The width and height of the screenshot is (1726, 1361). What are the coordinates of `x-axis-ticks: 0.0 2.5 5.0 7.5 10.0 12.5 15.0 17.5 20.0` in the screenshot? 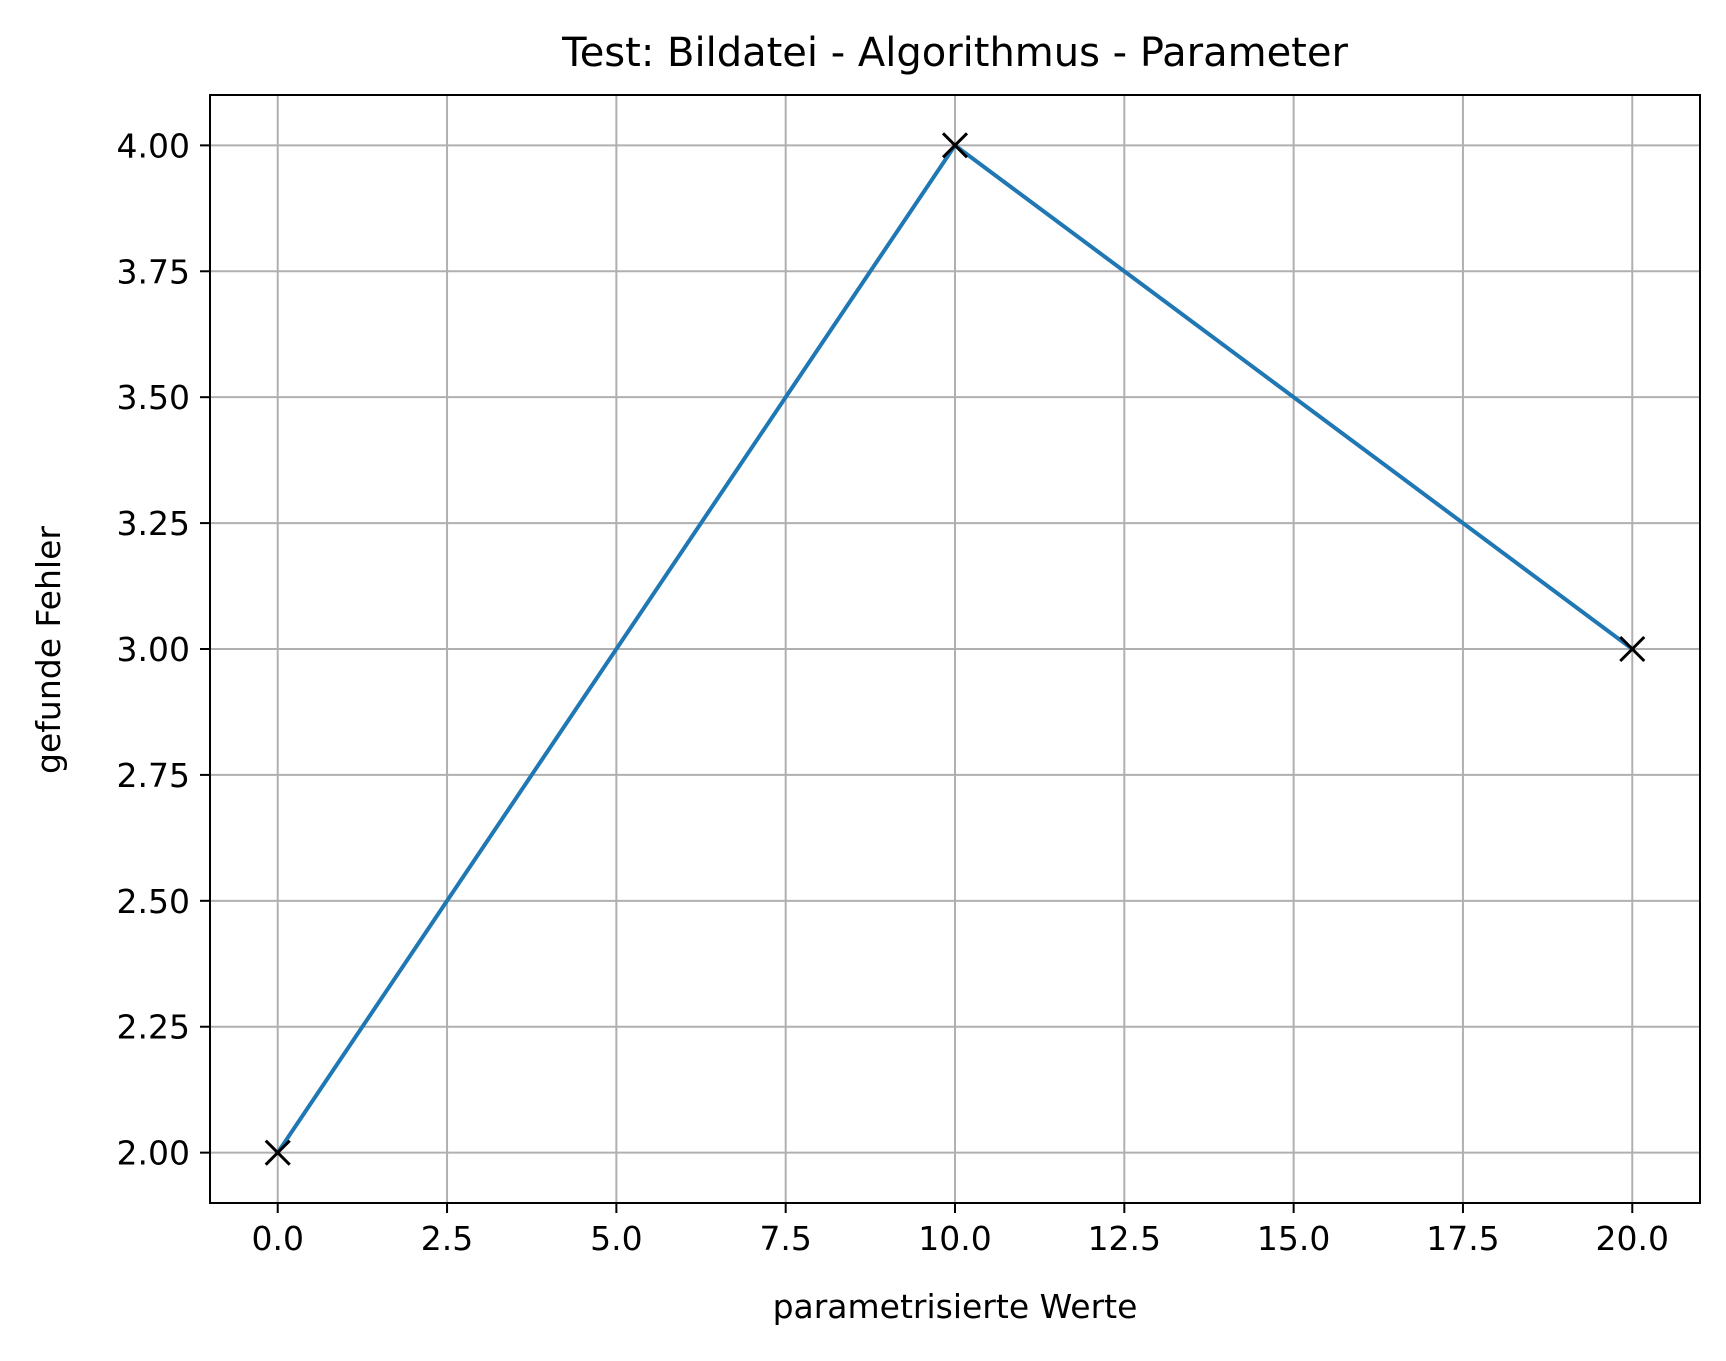 It's located at (960, 1230).